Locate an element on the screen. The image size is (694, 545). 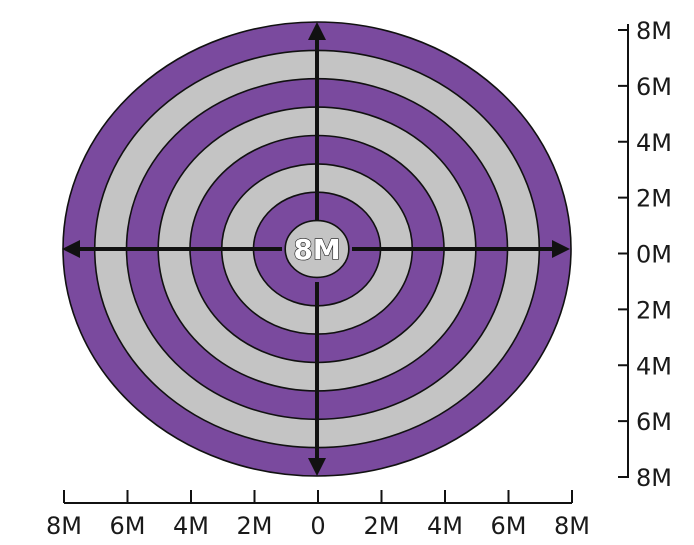
bottom-scale: 8M 6M 4M 2M 0 2M 4M 6M 8M is located at coordinates (318, 515).